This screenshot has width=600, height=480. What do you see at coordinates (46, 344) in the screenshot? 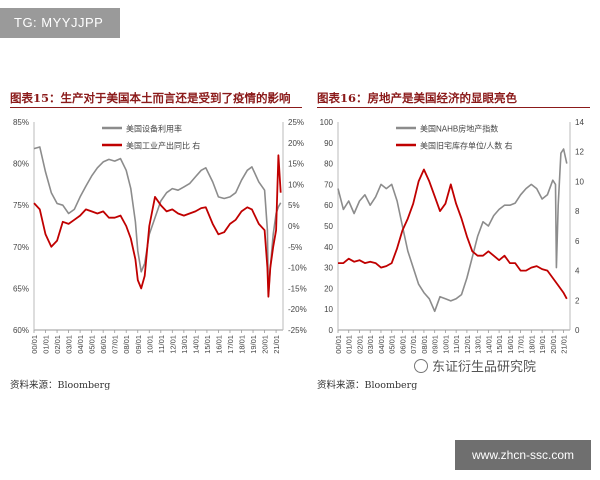
I see `left-x-tick-label: 01/01` at bounding box center [46, 344].